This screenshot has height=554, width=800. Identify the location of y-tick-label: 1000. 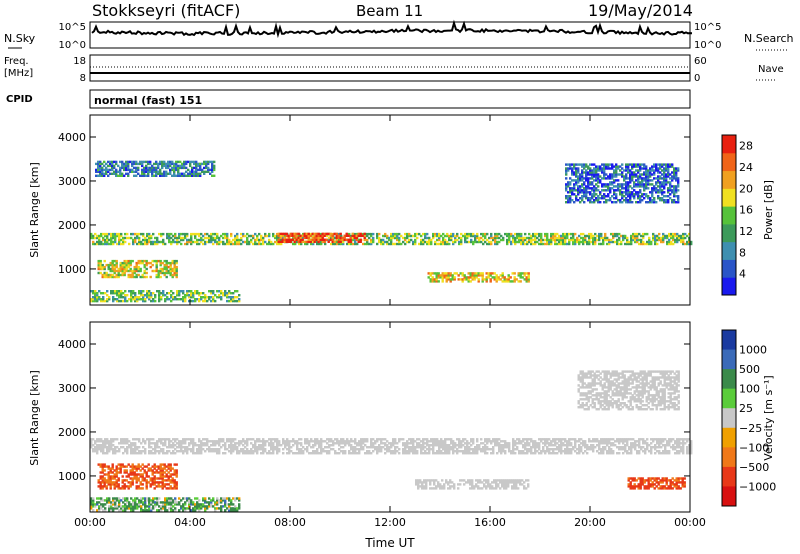
(72, 269).